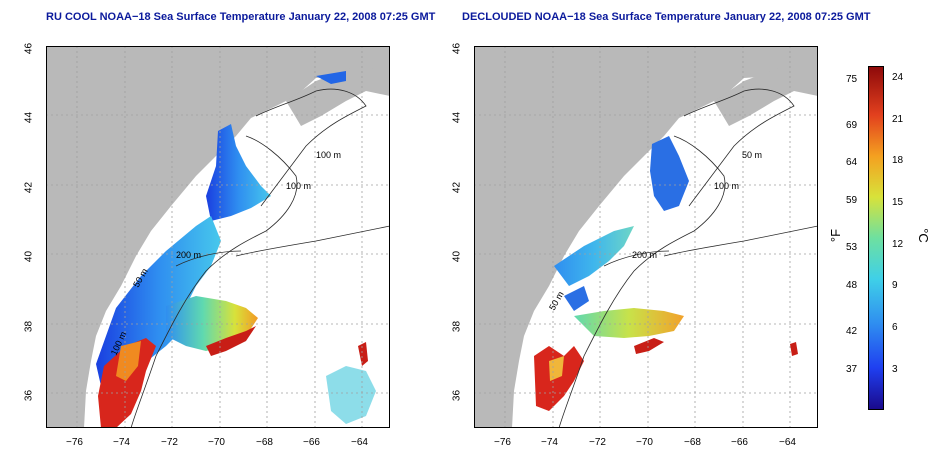 This screenshot has height=475, width=950. What do you see at coordinates (644, 442) in the screenshot?
I see `right-xtick: −70` at bounding box center [644, 442].